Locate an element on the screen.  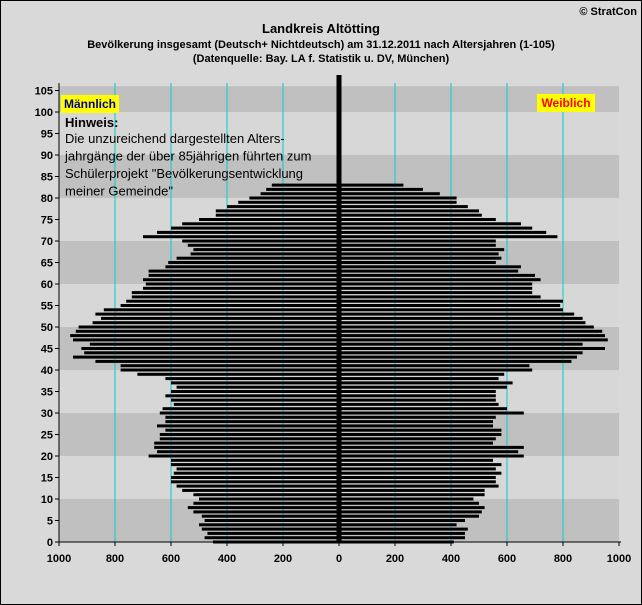
y-tick-label: 65 is located at coordinates (47, 264).